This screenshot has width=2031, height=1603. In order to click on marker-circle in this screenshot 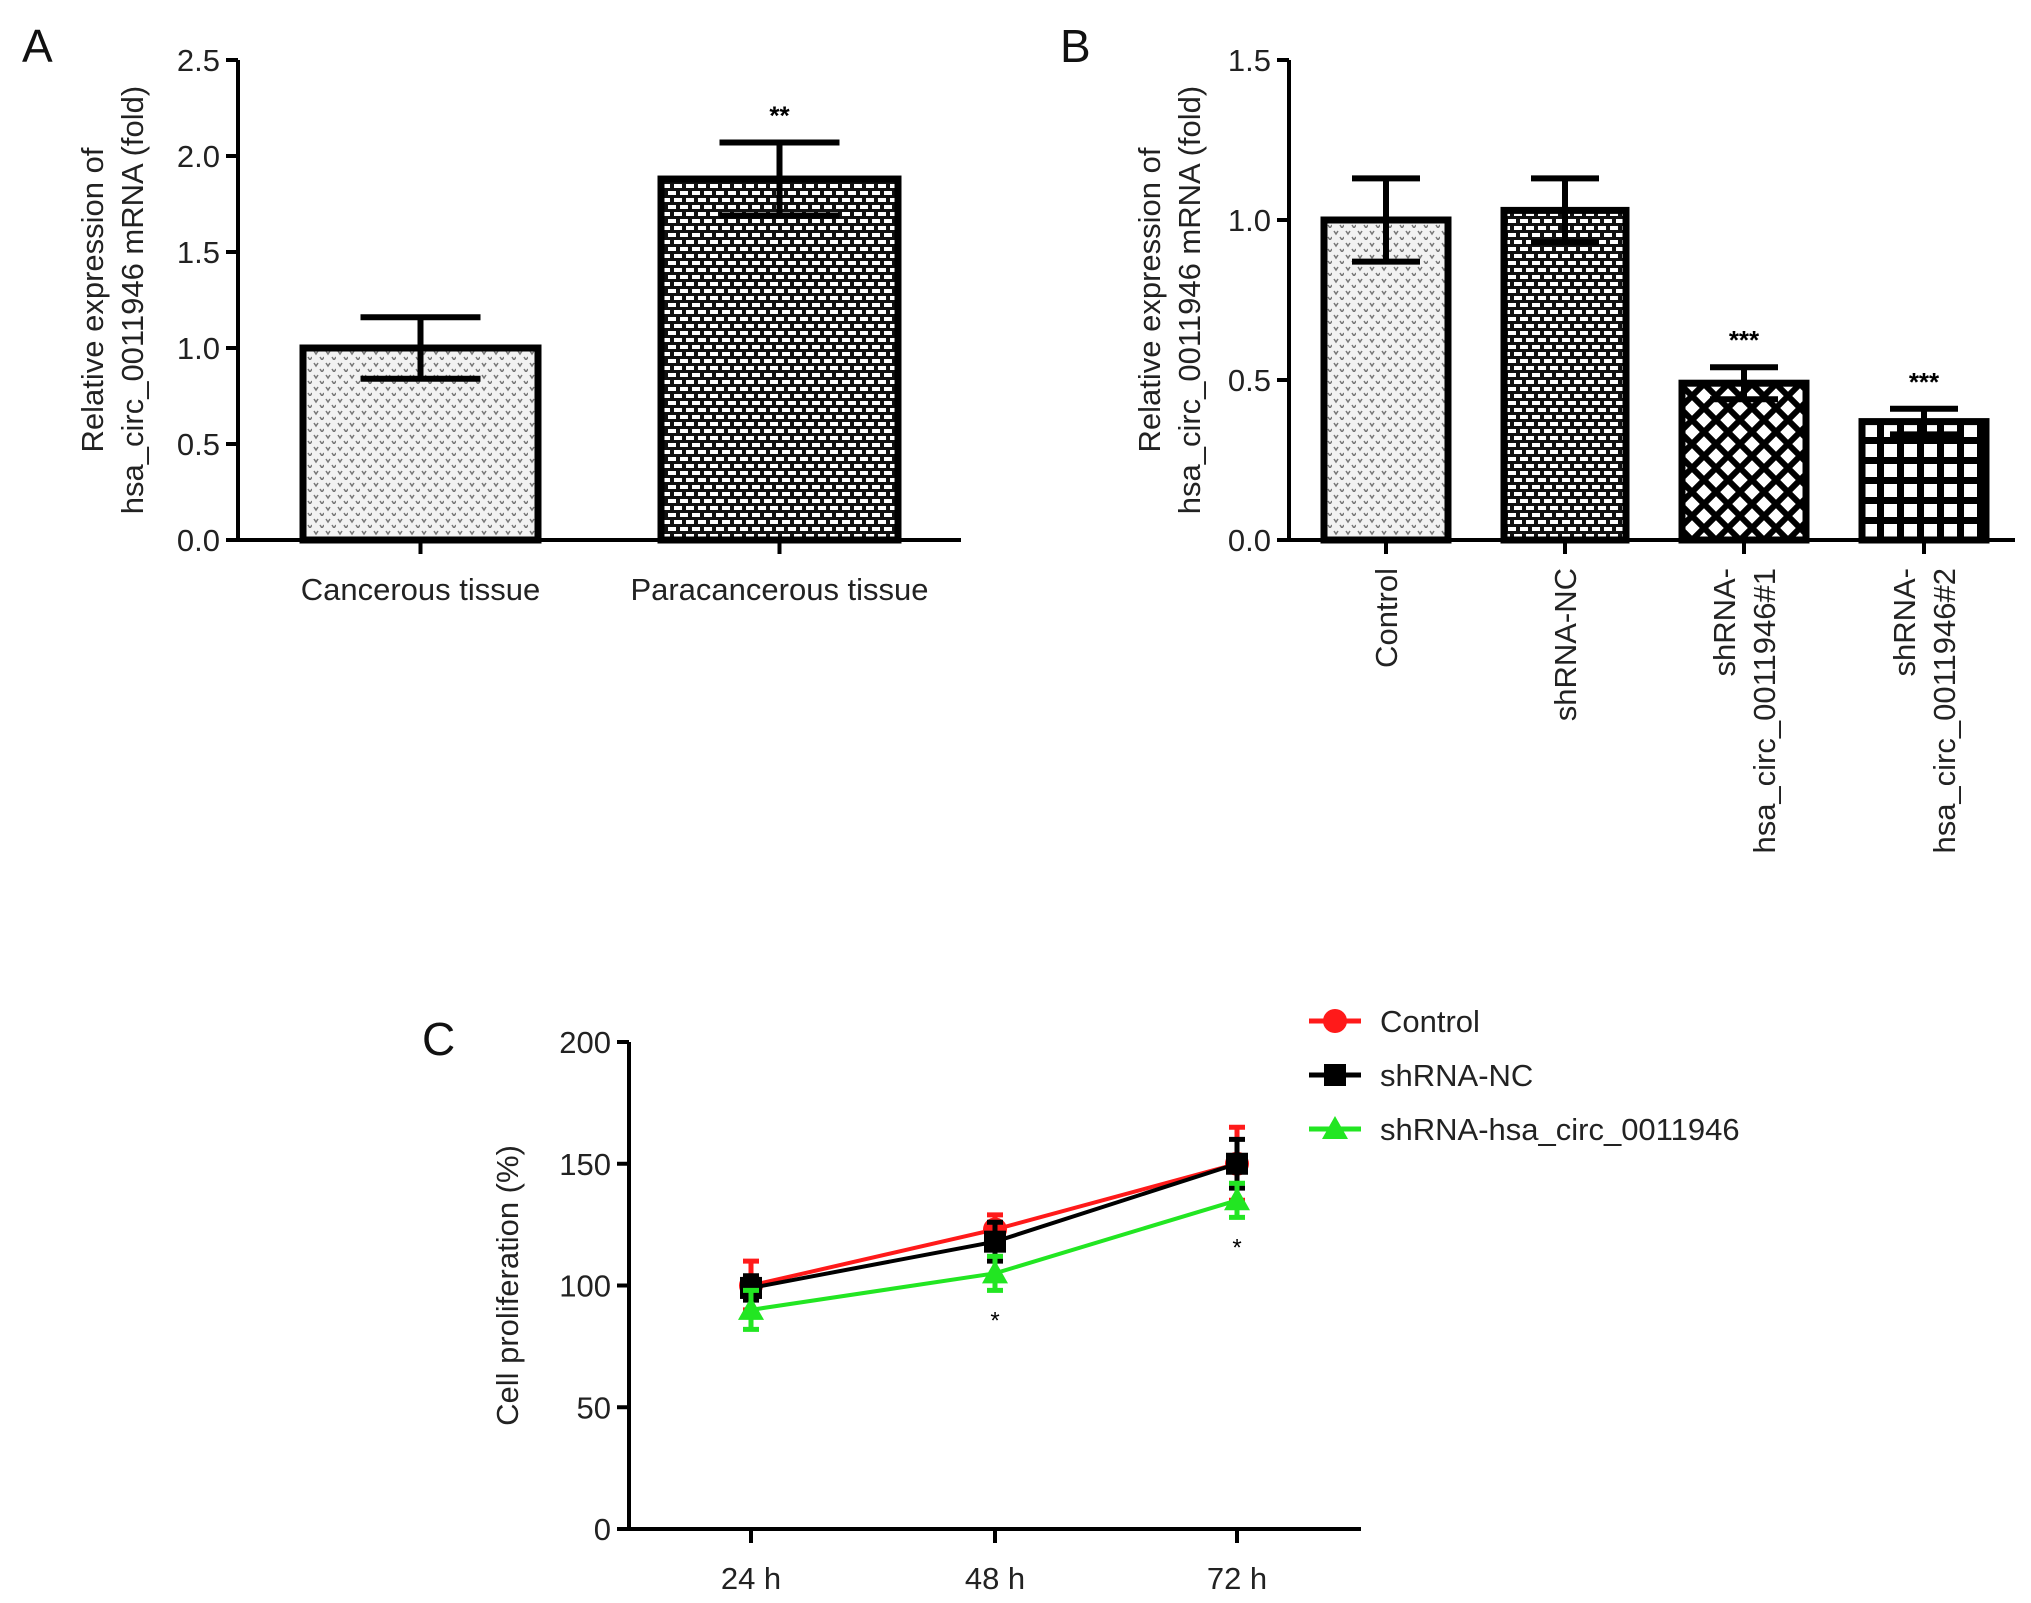, I will do `click(1335, 1021)`.